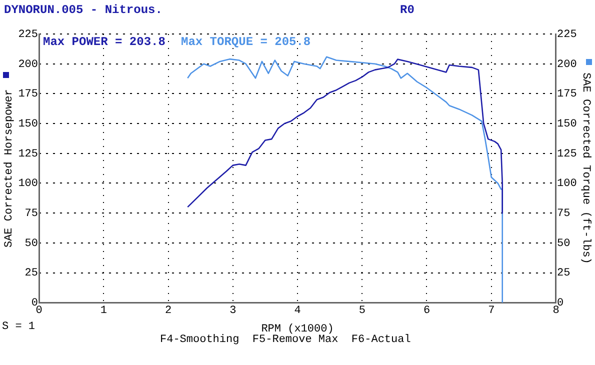 This screenshot has width=595, height=365. I want to click on y-axis-title: SAE Corrected Horsepower, so click(10, 168).